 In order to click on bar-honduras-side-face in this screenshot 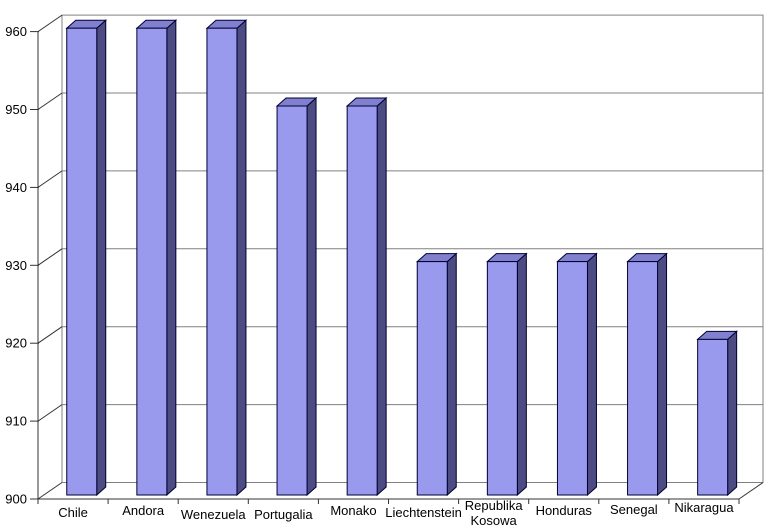, I will do `click(591, 374)`.